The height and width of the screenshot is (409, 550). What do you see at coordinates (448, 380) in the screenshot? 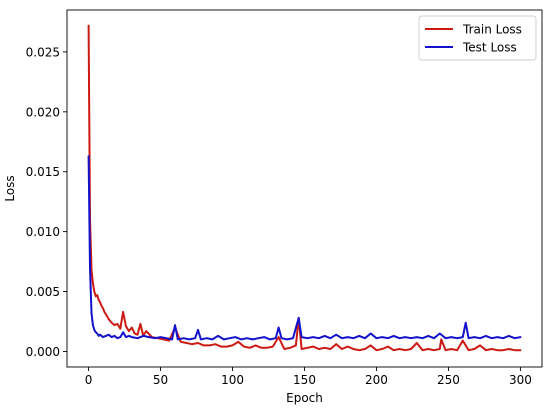
I see `x-tick-label: 250` at bounding box center [448, 380].